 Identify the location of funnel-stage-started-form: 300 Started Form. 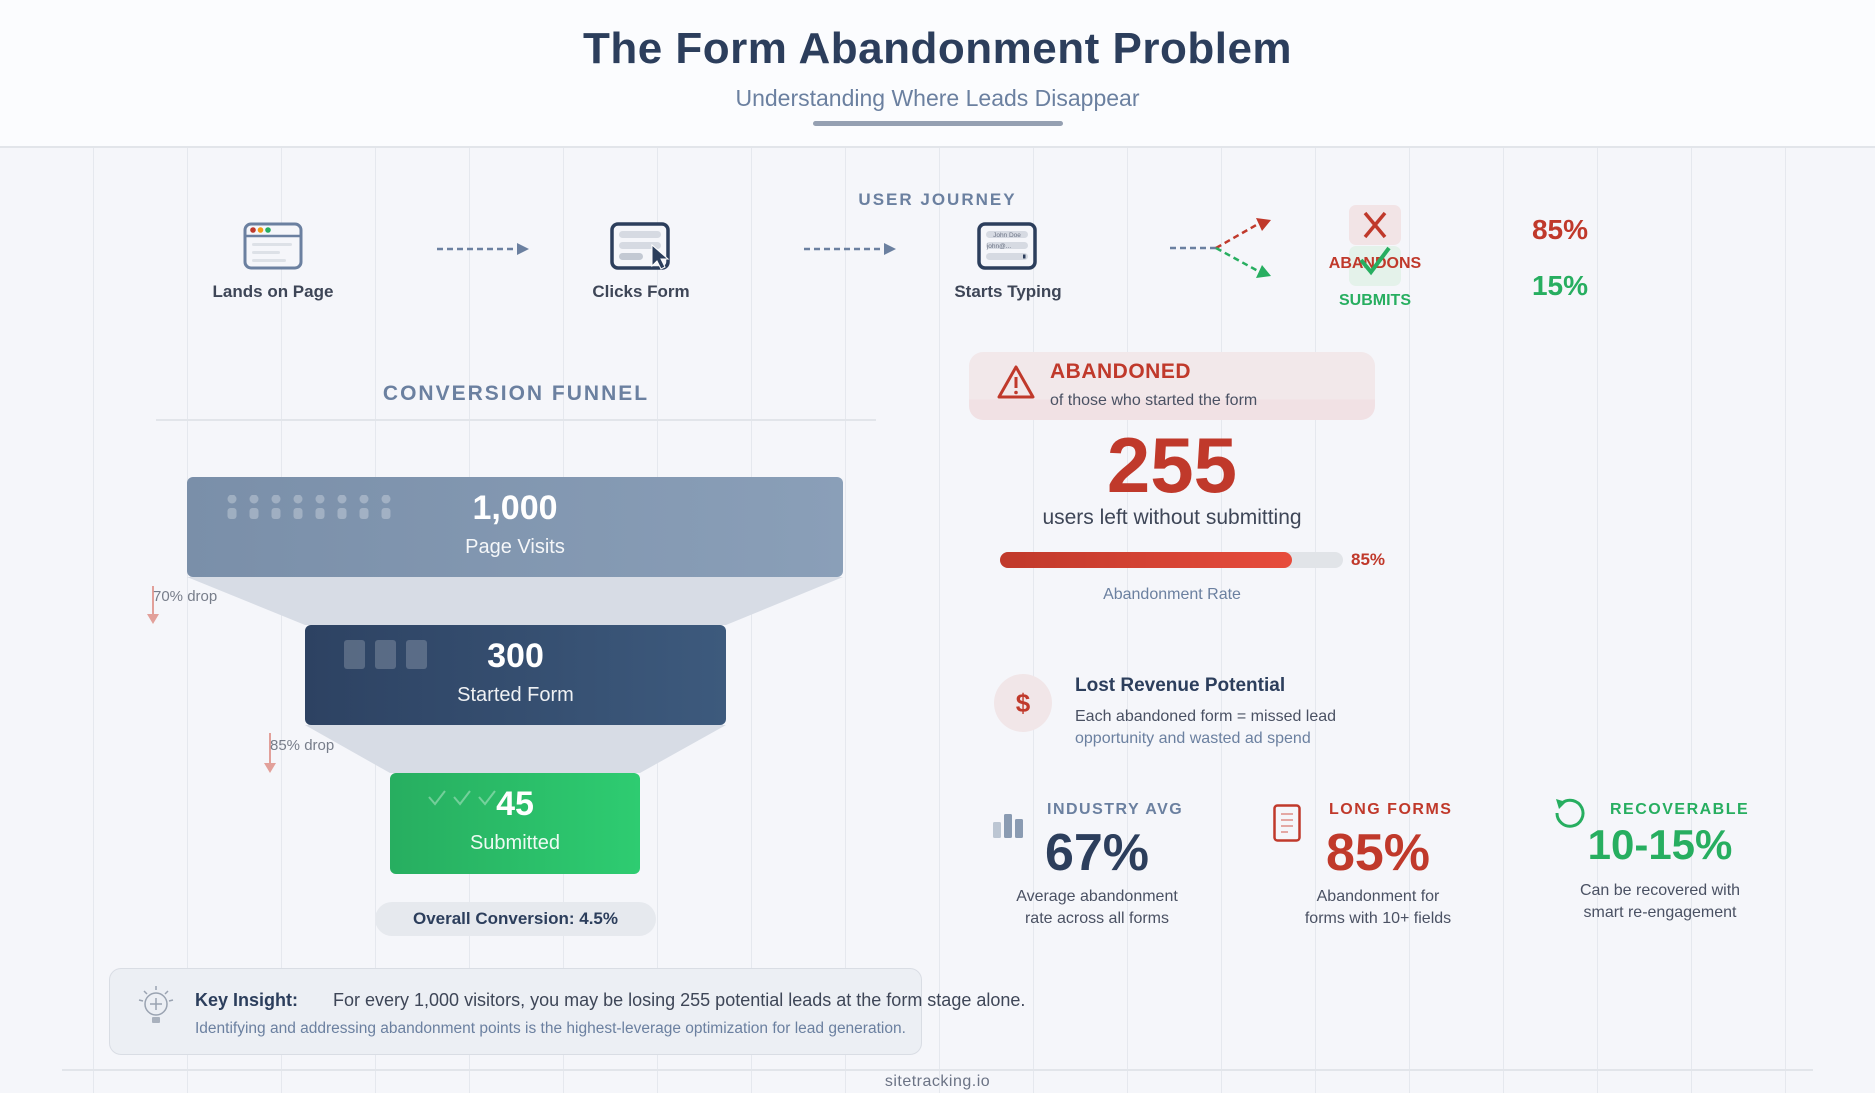
(515, 675).